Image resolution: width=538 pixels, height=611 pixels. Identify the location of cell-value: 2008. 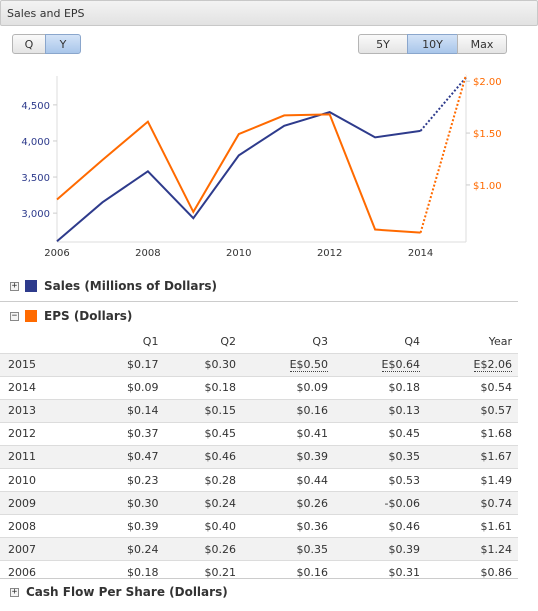
(22, 526).